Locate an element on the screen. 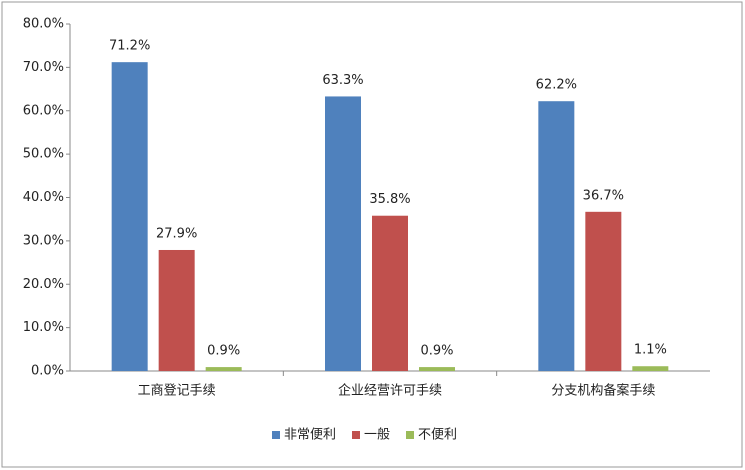 Image resolution: width=745 pixels, height=470 pixels. value-label: 35.8% is located at coordinates (389, 199).